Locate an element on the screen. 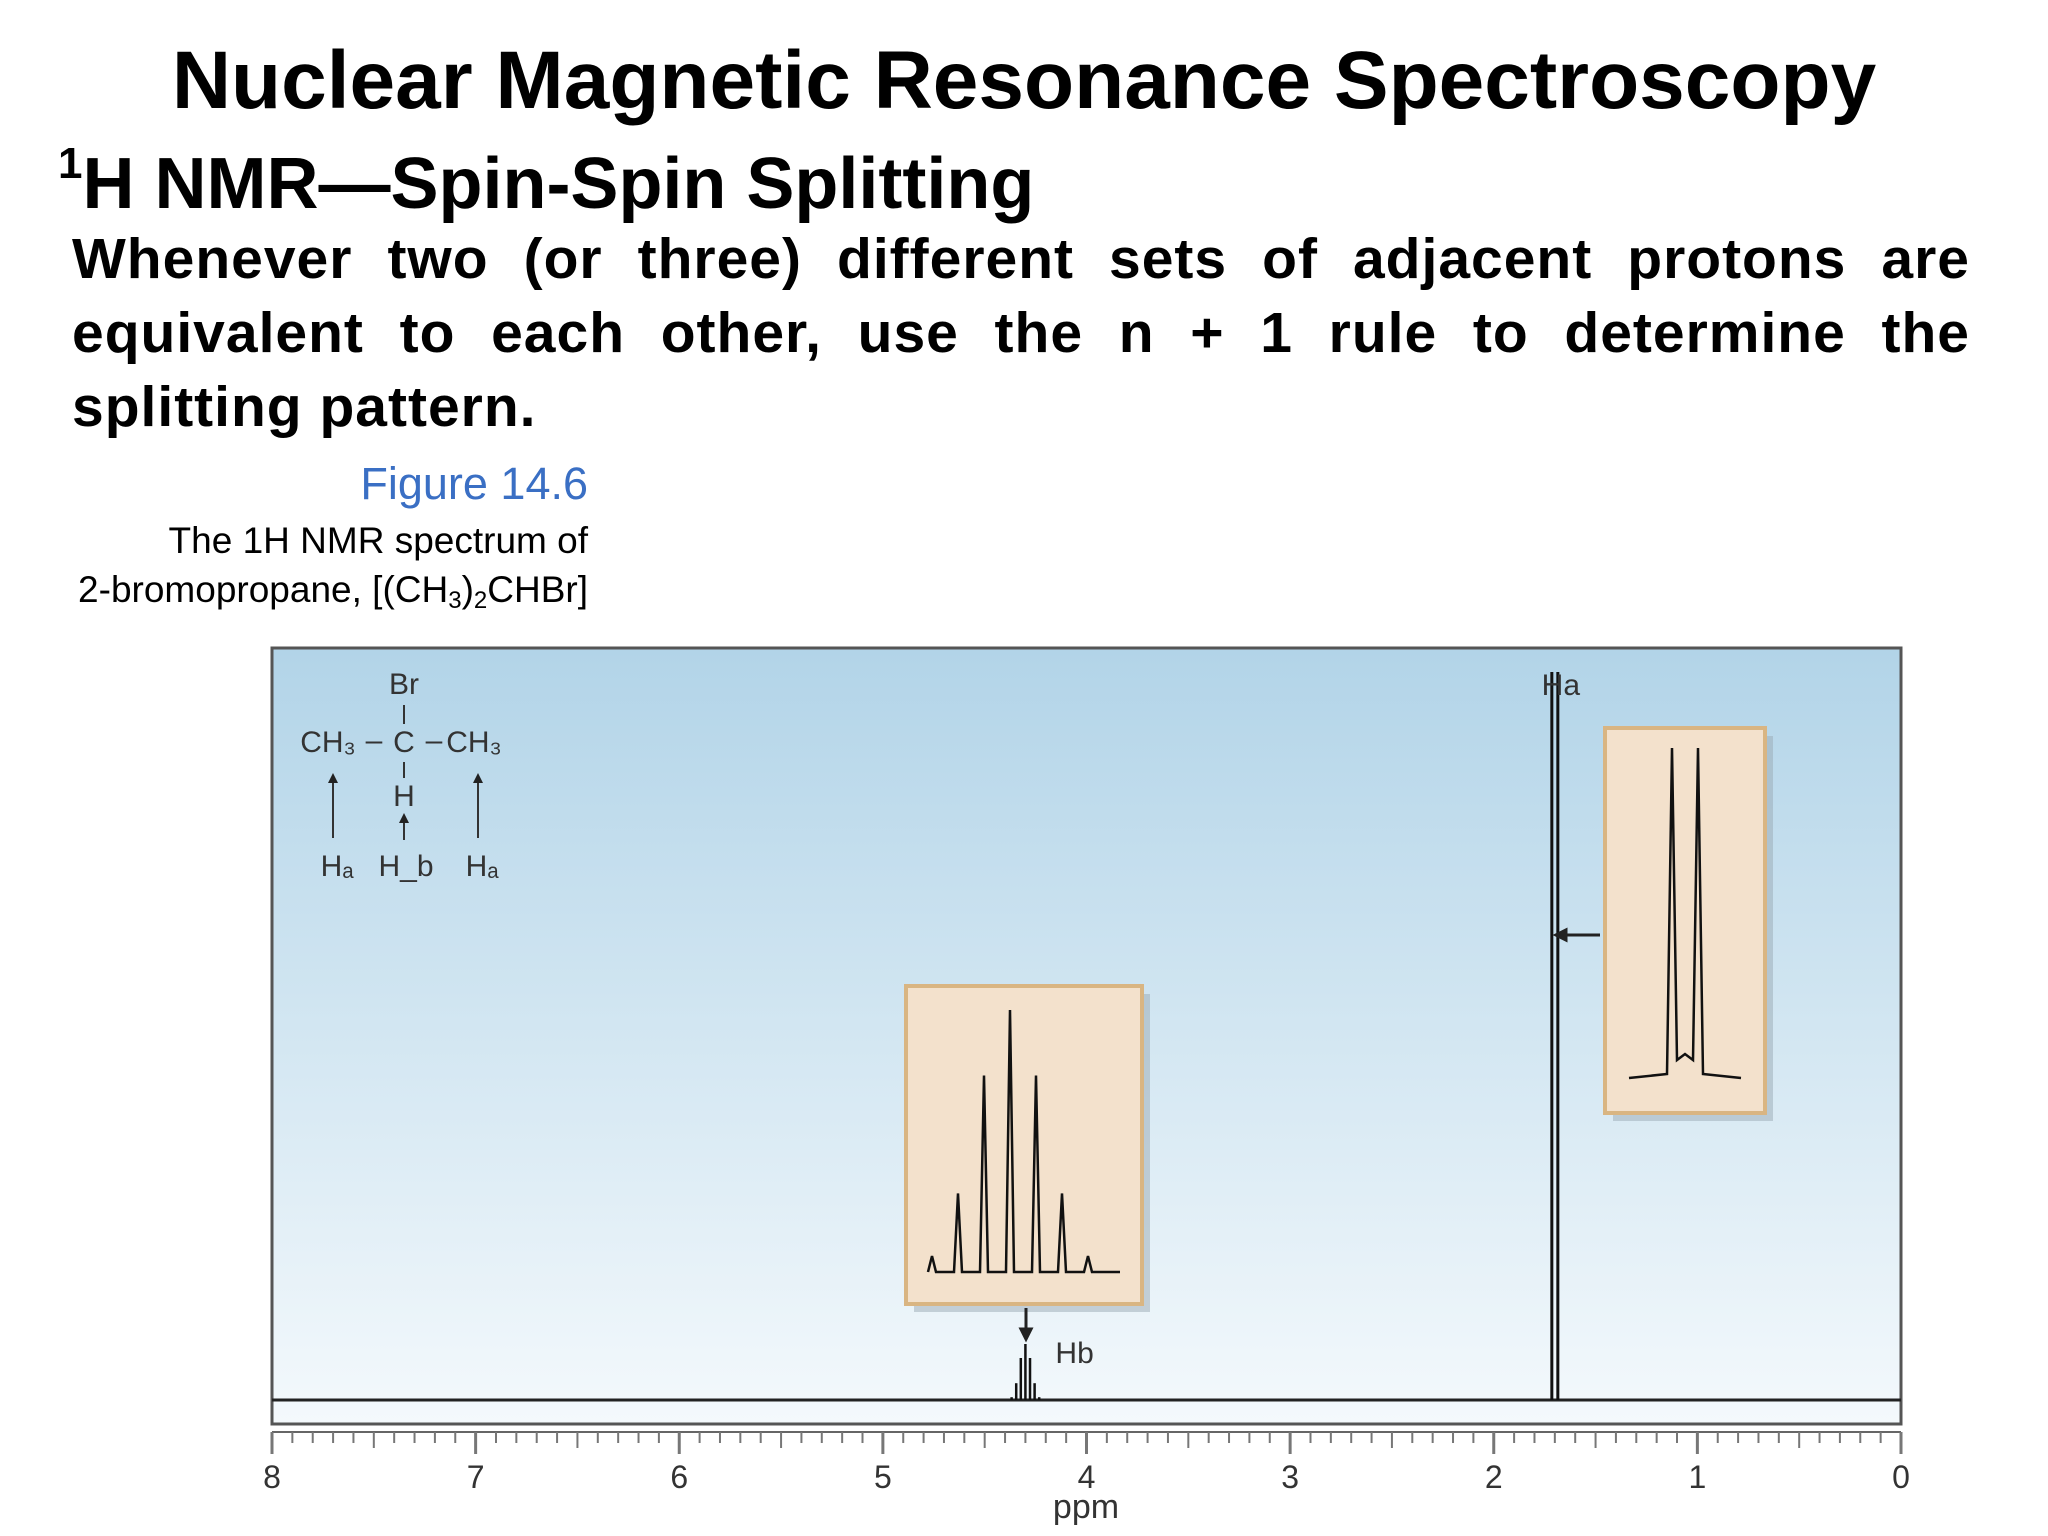  struct-right-ch3: CH₃ is located at coordinates (474, 742).